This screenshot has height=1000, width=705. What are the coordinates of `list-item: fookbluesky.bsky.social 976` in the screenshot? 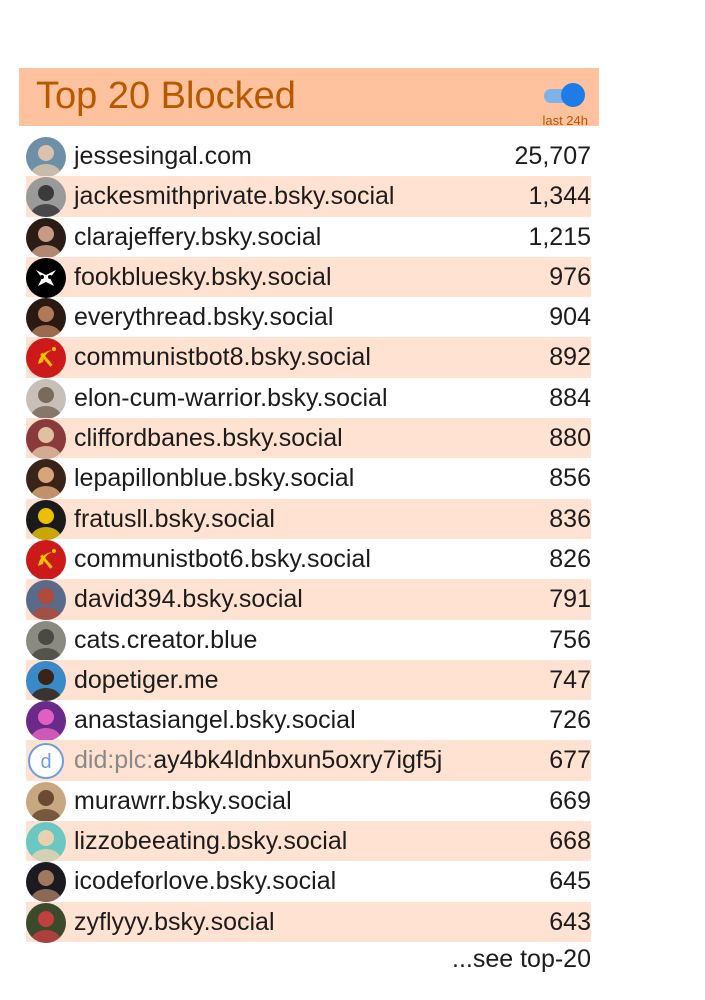 It's located at (308, 277).